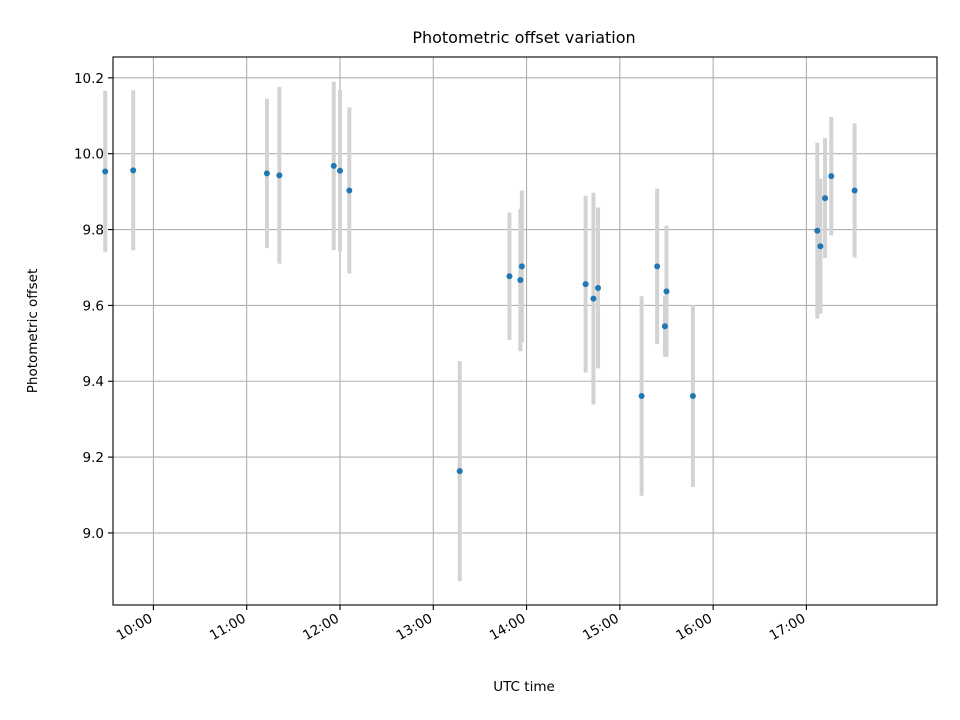 The image size is (960, 720). I want to click on y-tick-label: 9.0, so click(93, 534).